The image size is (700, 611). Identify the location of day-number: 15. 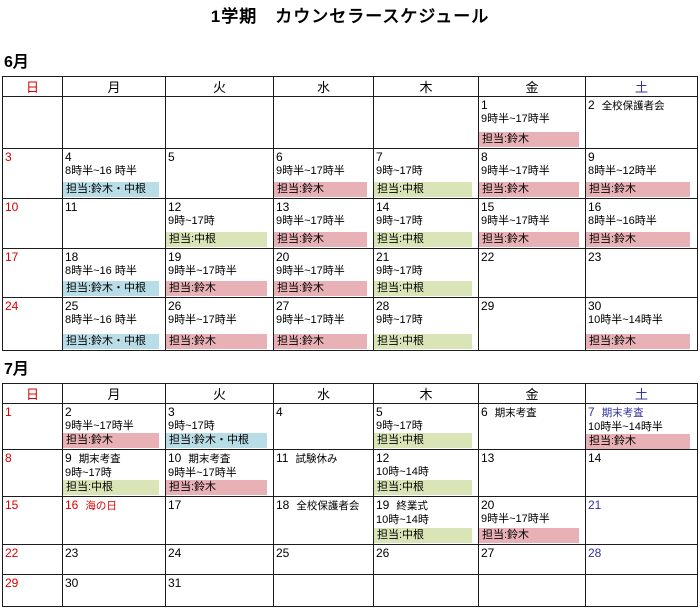
(488, 207).